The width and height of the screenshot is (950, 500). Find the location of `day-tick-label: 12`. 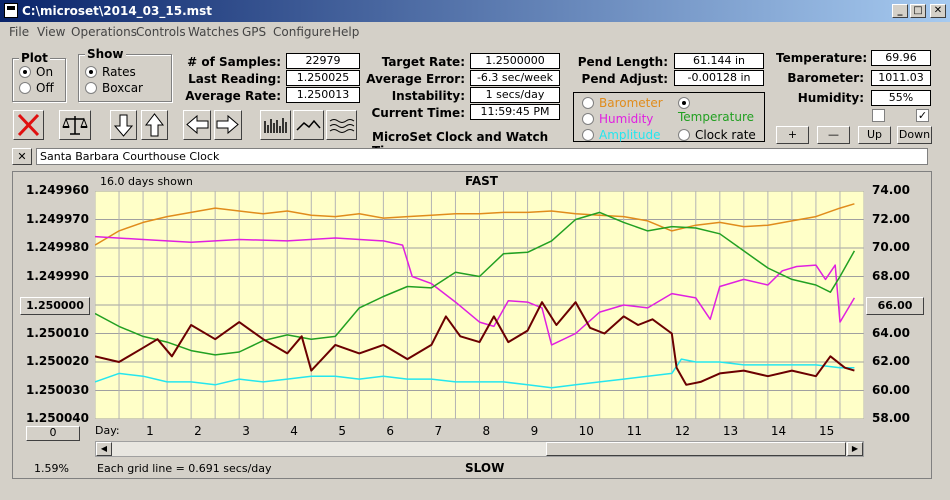

day-tick-label: 12 is located at coordinates (682, 431).